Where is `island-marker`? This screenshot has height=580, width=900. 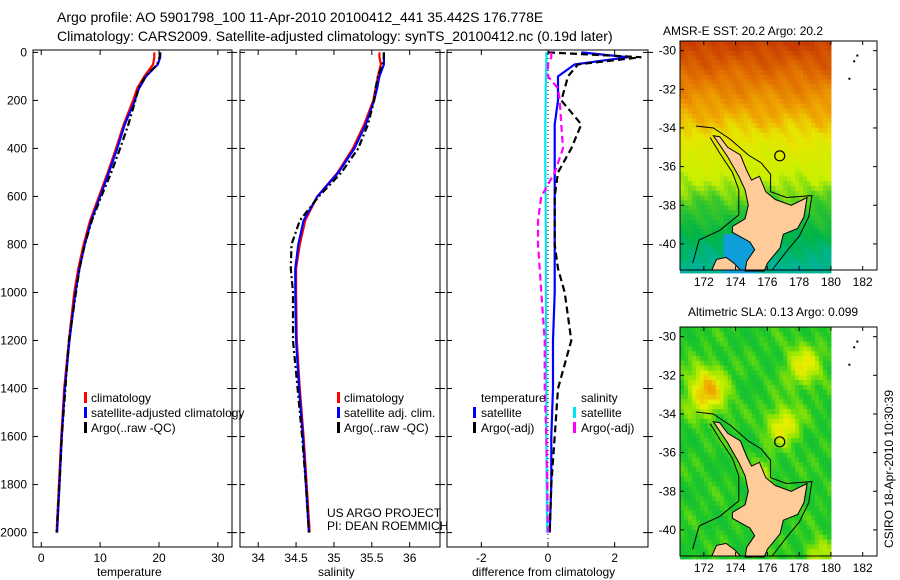
island-marker is located at coordinates (857, 341).